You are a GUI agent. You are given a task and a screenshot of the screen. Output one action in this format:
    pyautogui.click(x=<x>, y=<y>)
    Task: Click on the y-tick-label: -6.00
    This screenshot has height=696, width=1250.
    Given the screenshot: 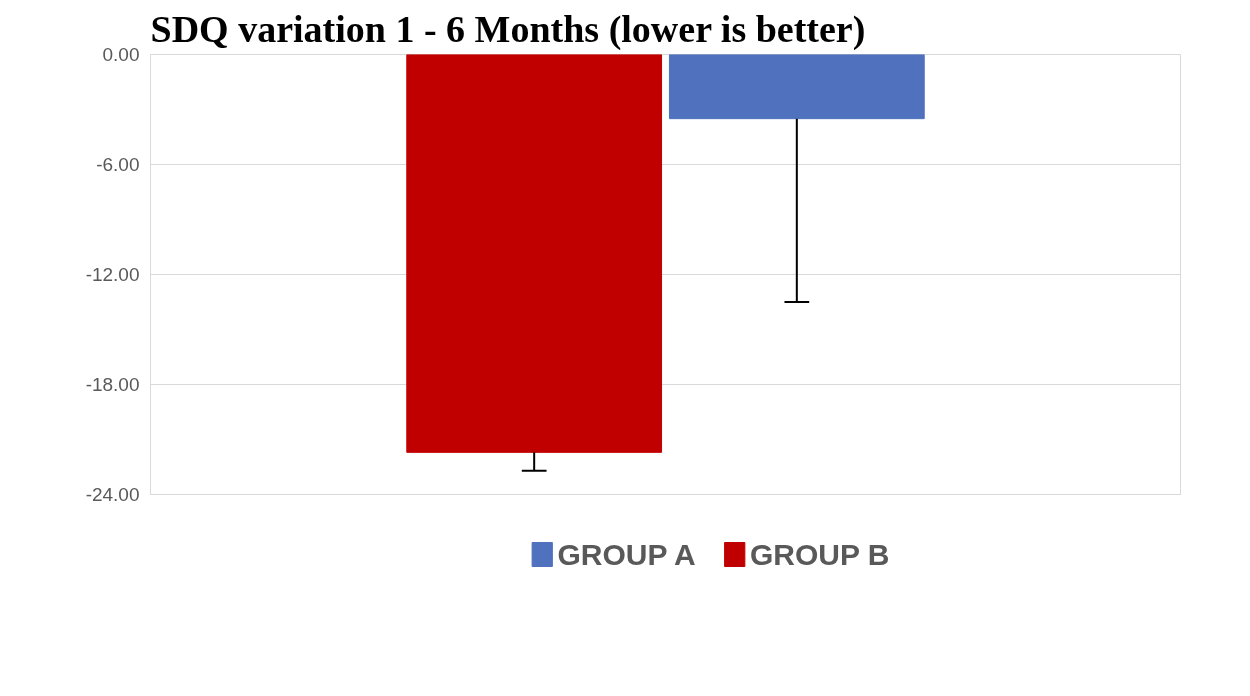 What is the action you would take?
    pyautogui.click(x=118, y=164)
    